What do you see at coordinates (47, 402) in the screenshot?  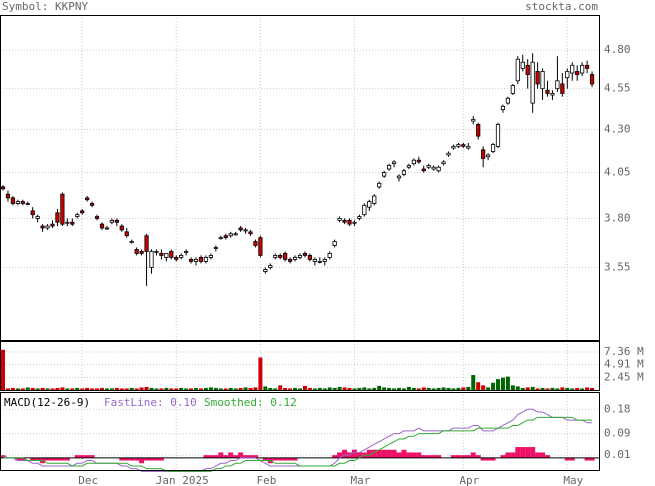 I see `macd-title: MACD(12-26-9)` at bounding box center [47, 402].